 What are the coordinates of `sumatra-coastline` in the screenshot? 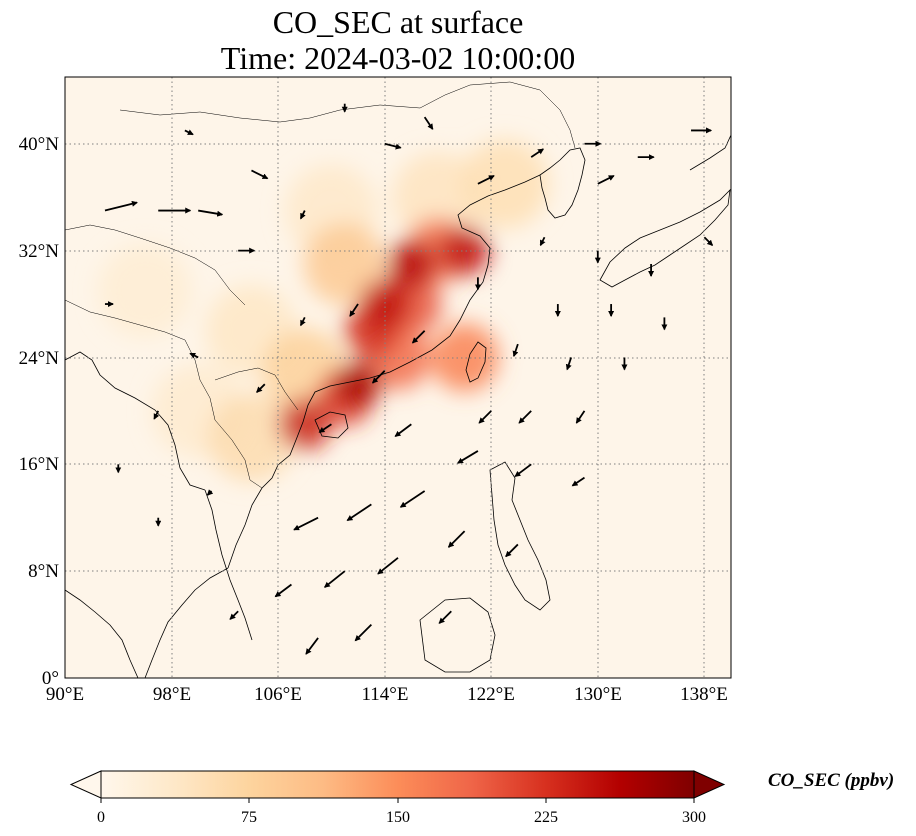 It's located at (102, 633).